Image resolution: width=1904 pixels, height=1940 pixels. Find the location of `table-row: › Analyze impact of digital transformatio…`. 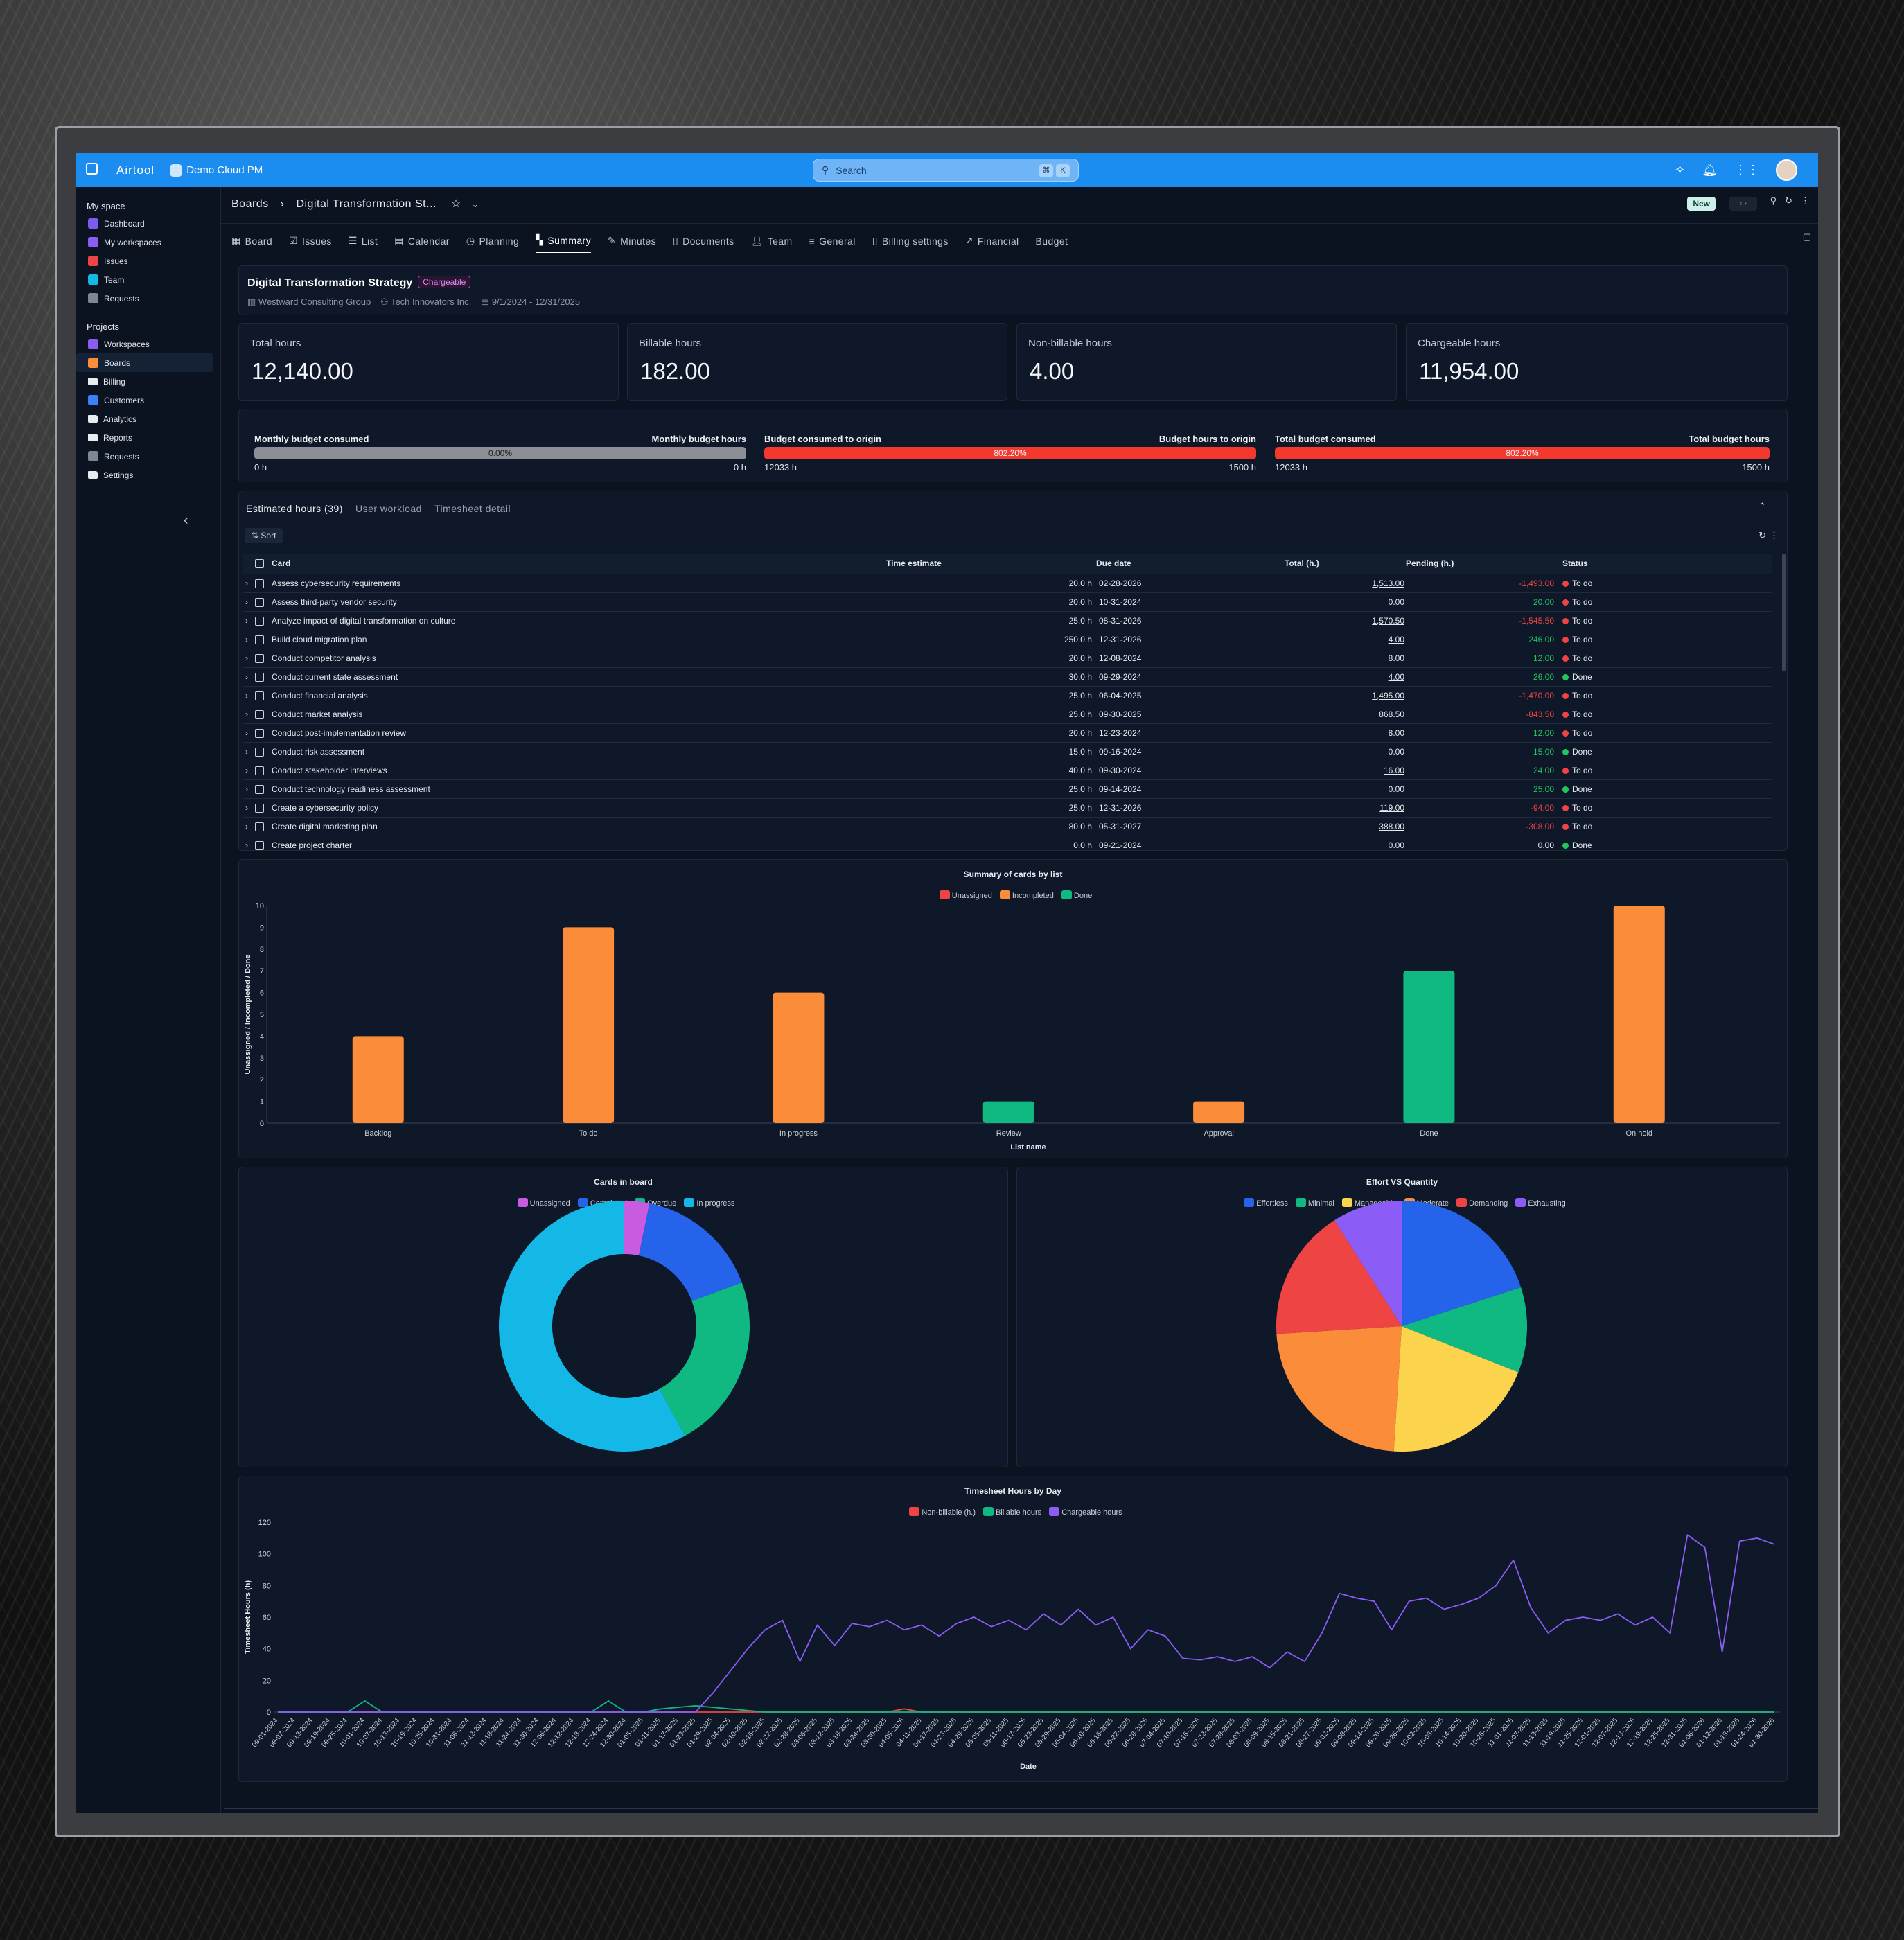

table-row: › Analyze impact of digital transformatio… is located at coordinates (1007, 620).